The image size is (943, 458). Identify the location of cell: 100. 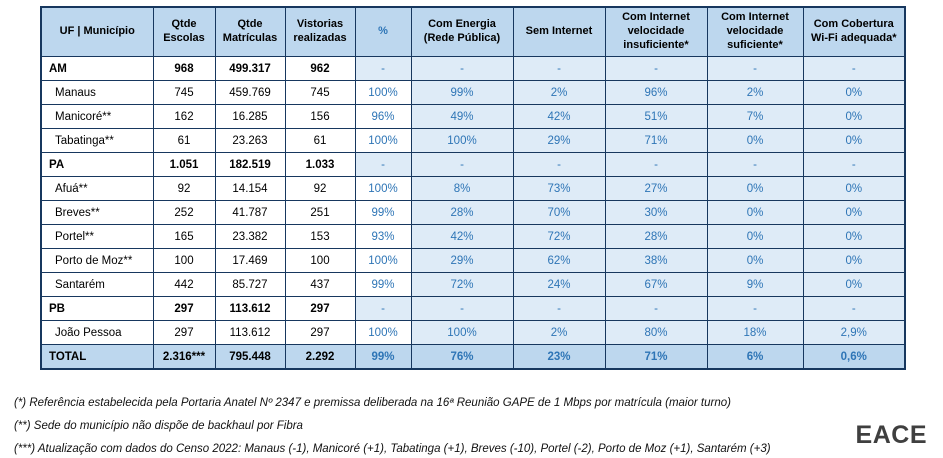
(320, 260).